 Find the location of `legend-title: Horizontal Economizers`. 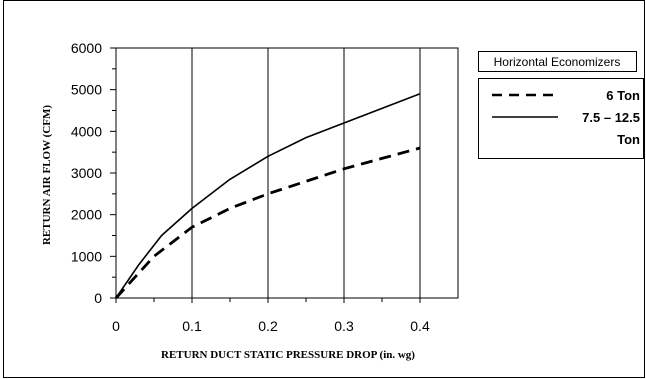

legend-title: Horizontal Economizers is located at coordinates (557, 62).